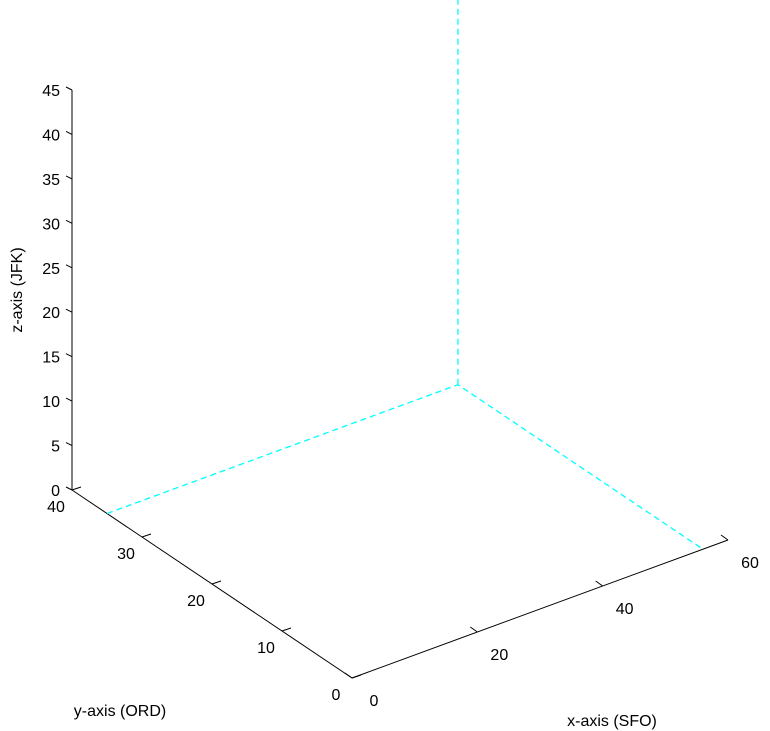 The width and height of the screenshot is (770, 731). I want to click on z-tick-label: 40, so click(51, 135).